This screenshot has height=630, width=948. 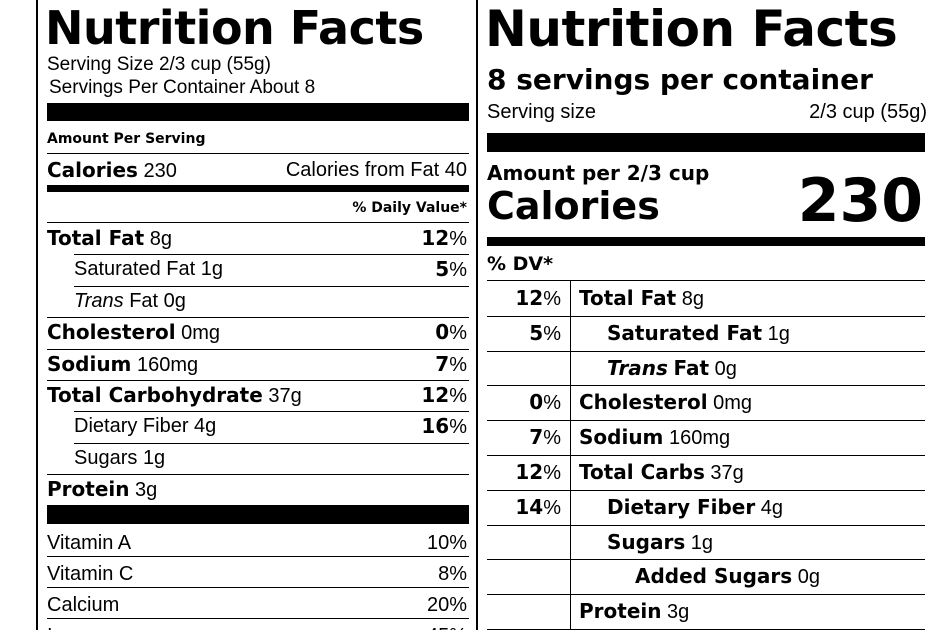 What do you see at coordinates (435, 426) in the screenshot?
I see `old-nutrient-dv-value: 16` at bounding box center [435, 426].